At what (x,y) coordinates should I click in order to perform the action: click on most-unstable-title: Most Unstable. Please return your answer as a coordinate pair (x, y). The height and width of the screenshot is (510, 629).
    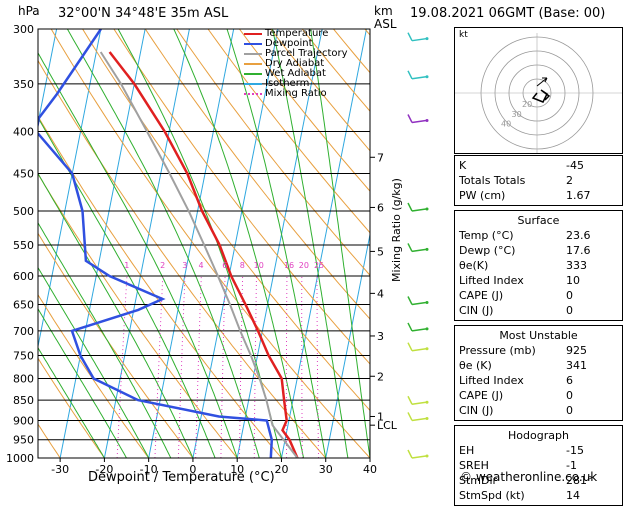
    Looking at the image, I should click on (538, 335).